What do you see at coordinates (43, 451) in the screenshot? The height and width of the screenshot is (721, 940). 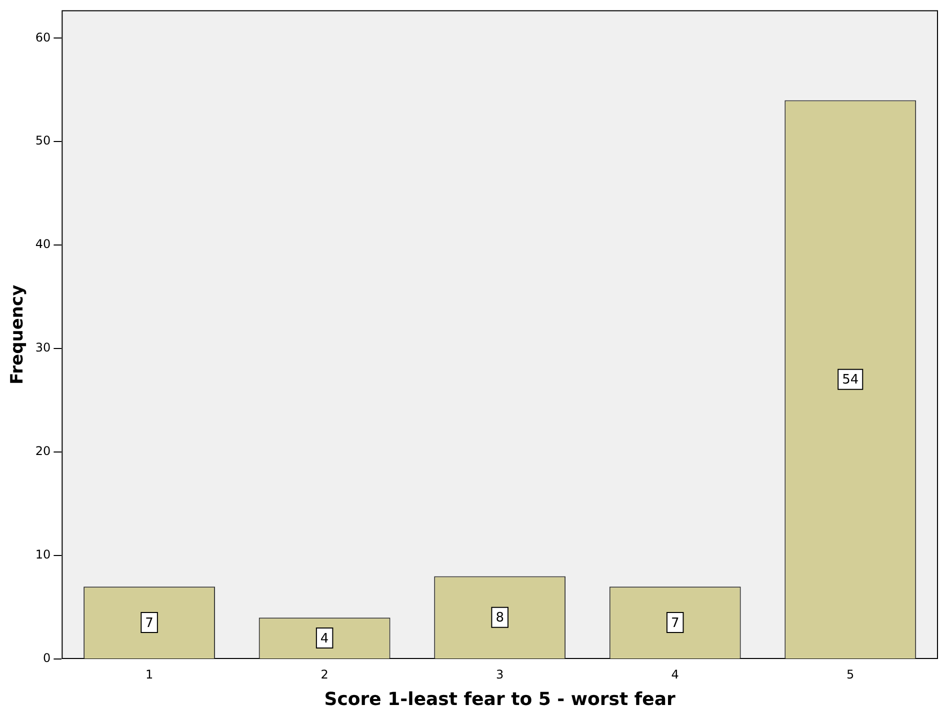 I see `y-tick-label: 20` at bounding box center [43, 451].